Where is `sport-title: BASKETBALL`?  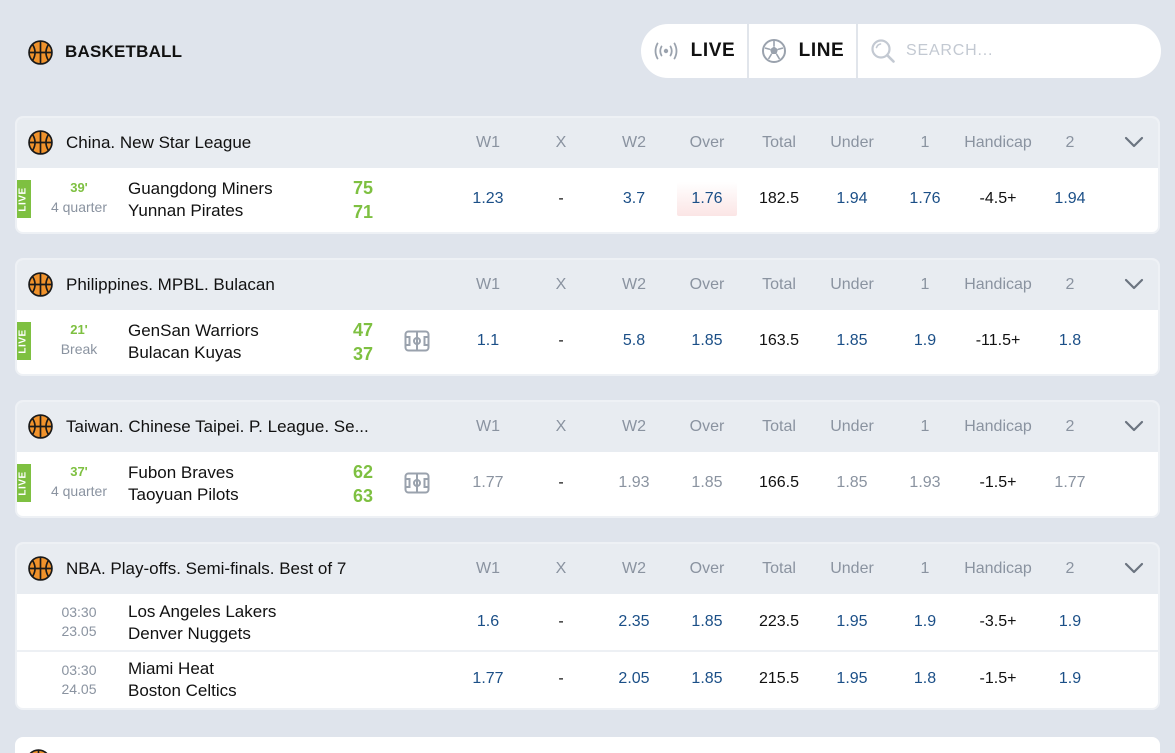
sport-title: BASKETBALL is located at coordinates (105, 52).